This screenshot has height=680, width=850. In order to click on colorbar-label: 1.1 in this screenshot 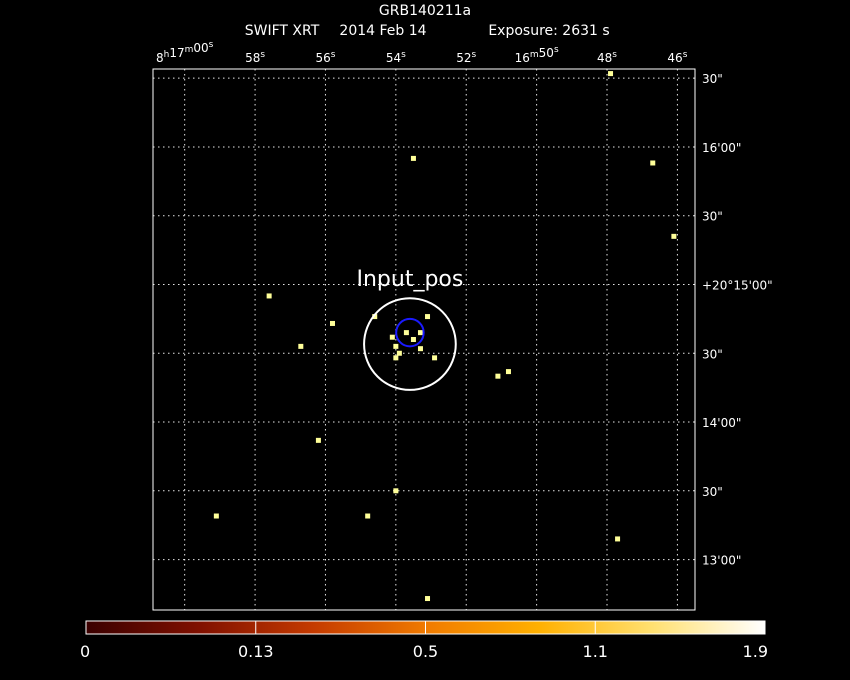, I will do `click(595, 651)`.